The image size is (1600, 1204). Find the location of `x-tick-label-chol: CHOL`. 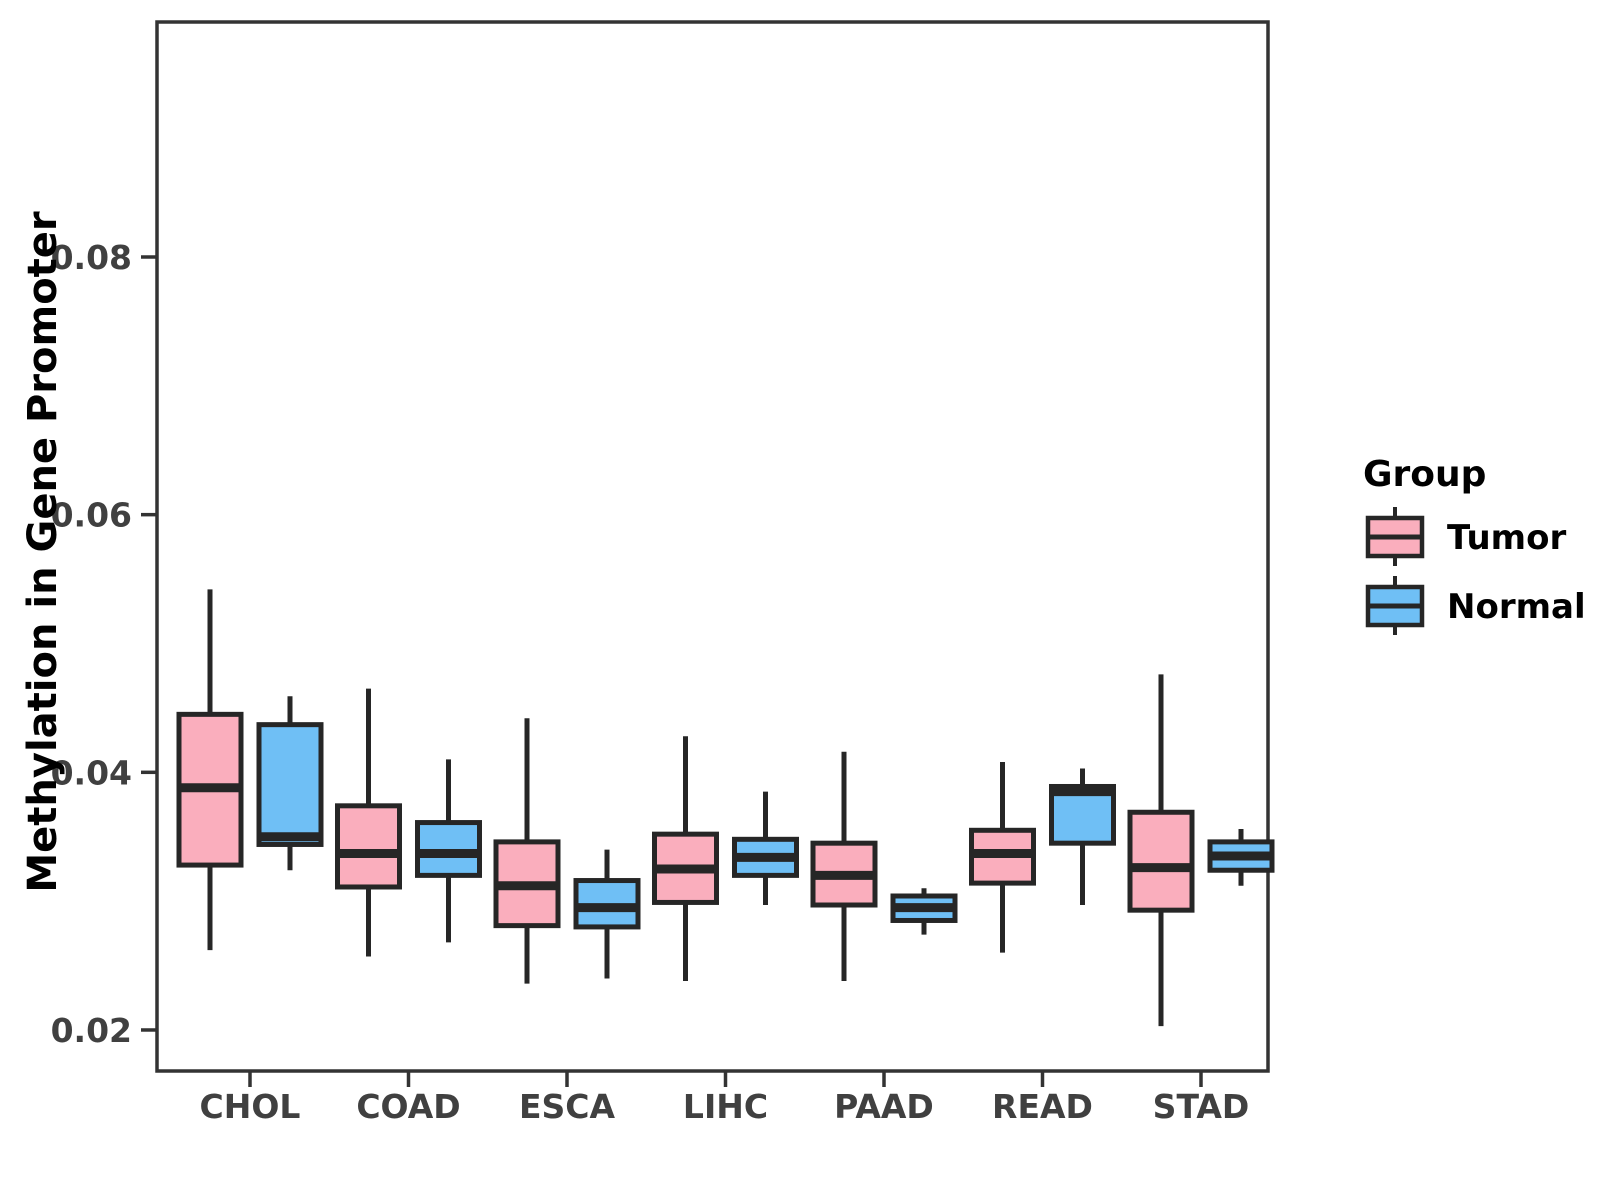

x-tick-label-chol: CHOL is located at coordinates (250, 1106).